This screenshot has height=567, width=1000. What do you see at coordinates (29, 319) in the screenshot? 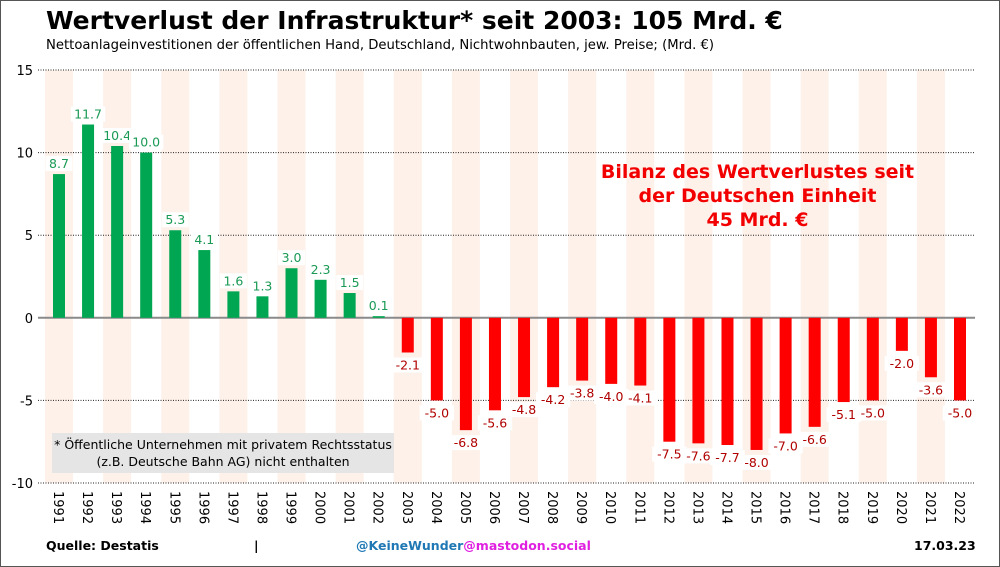
I see `y-tick-label: 0` at bounding box center [29, 319].